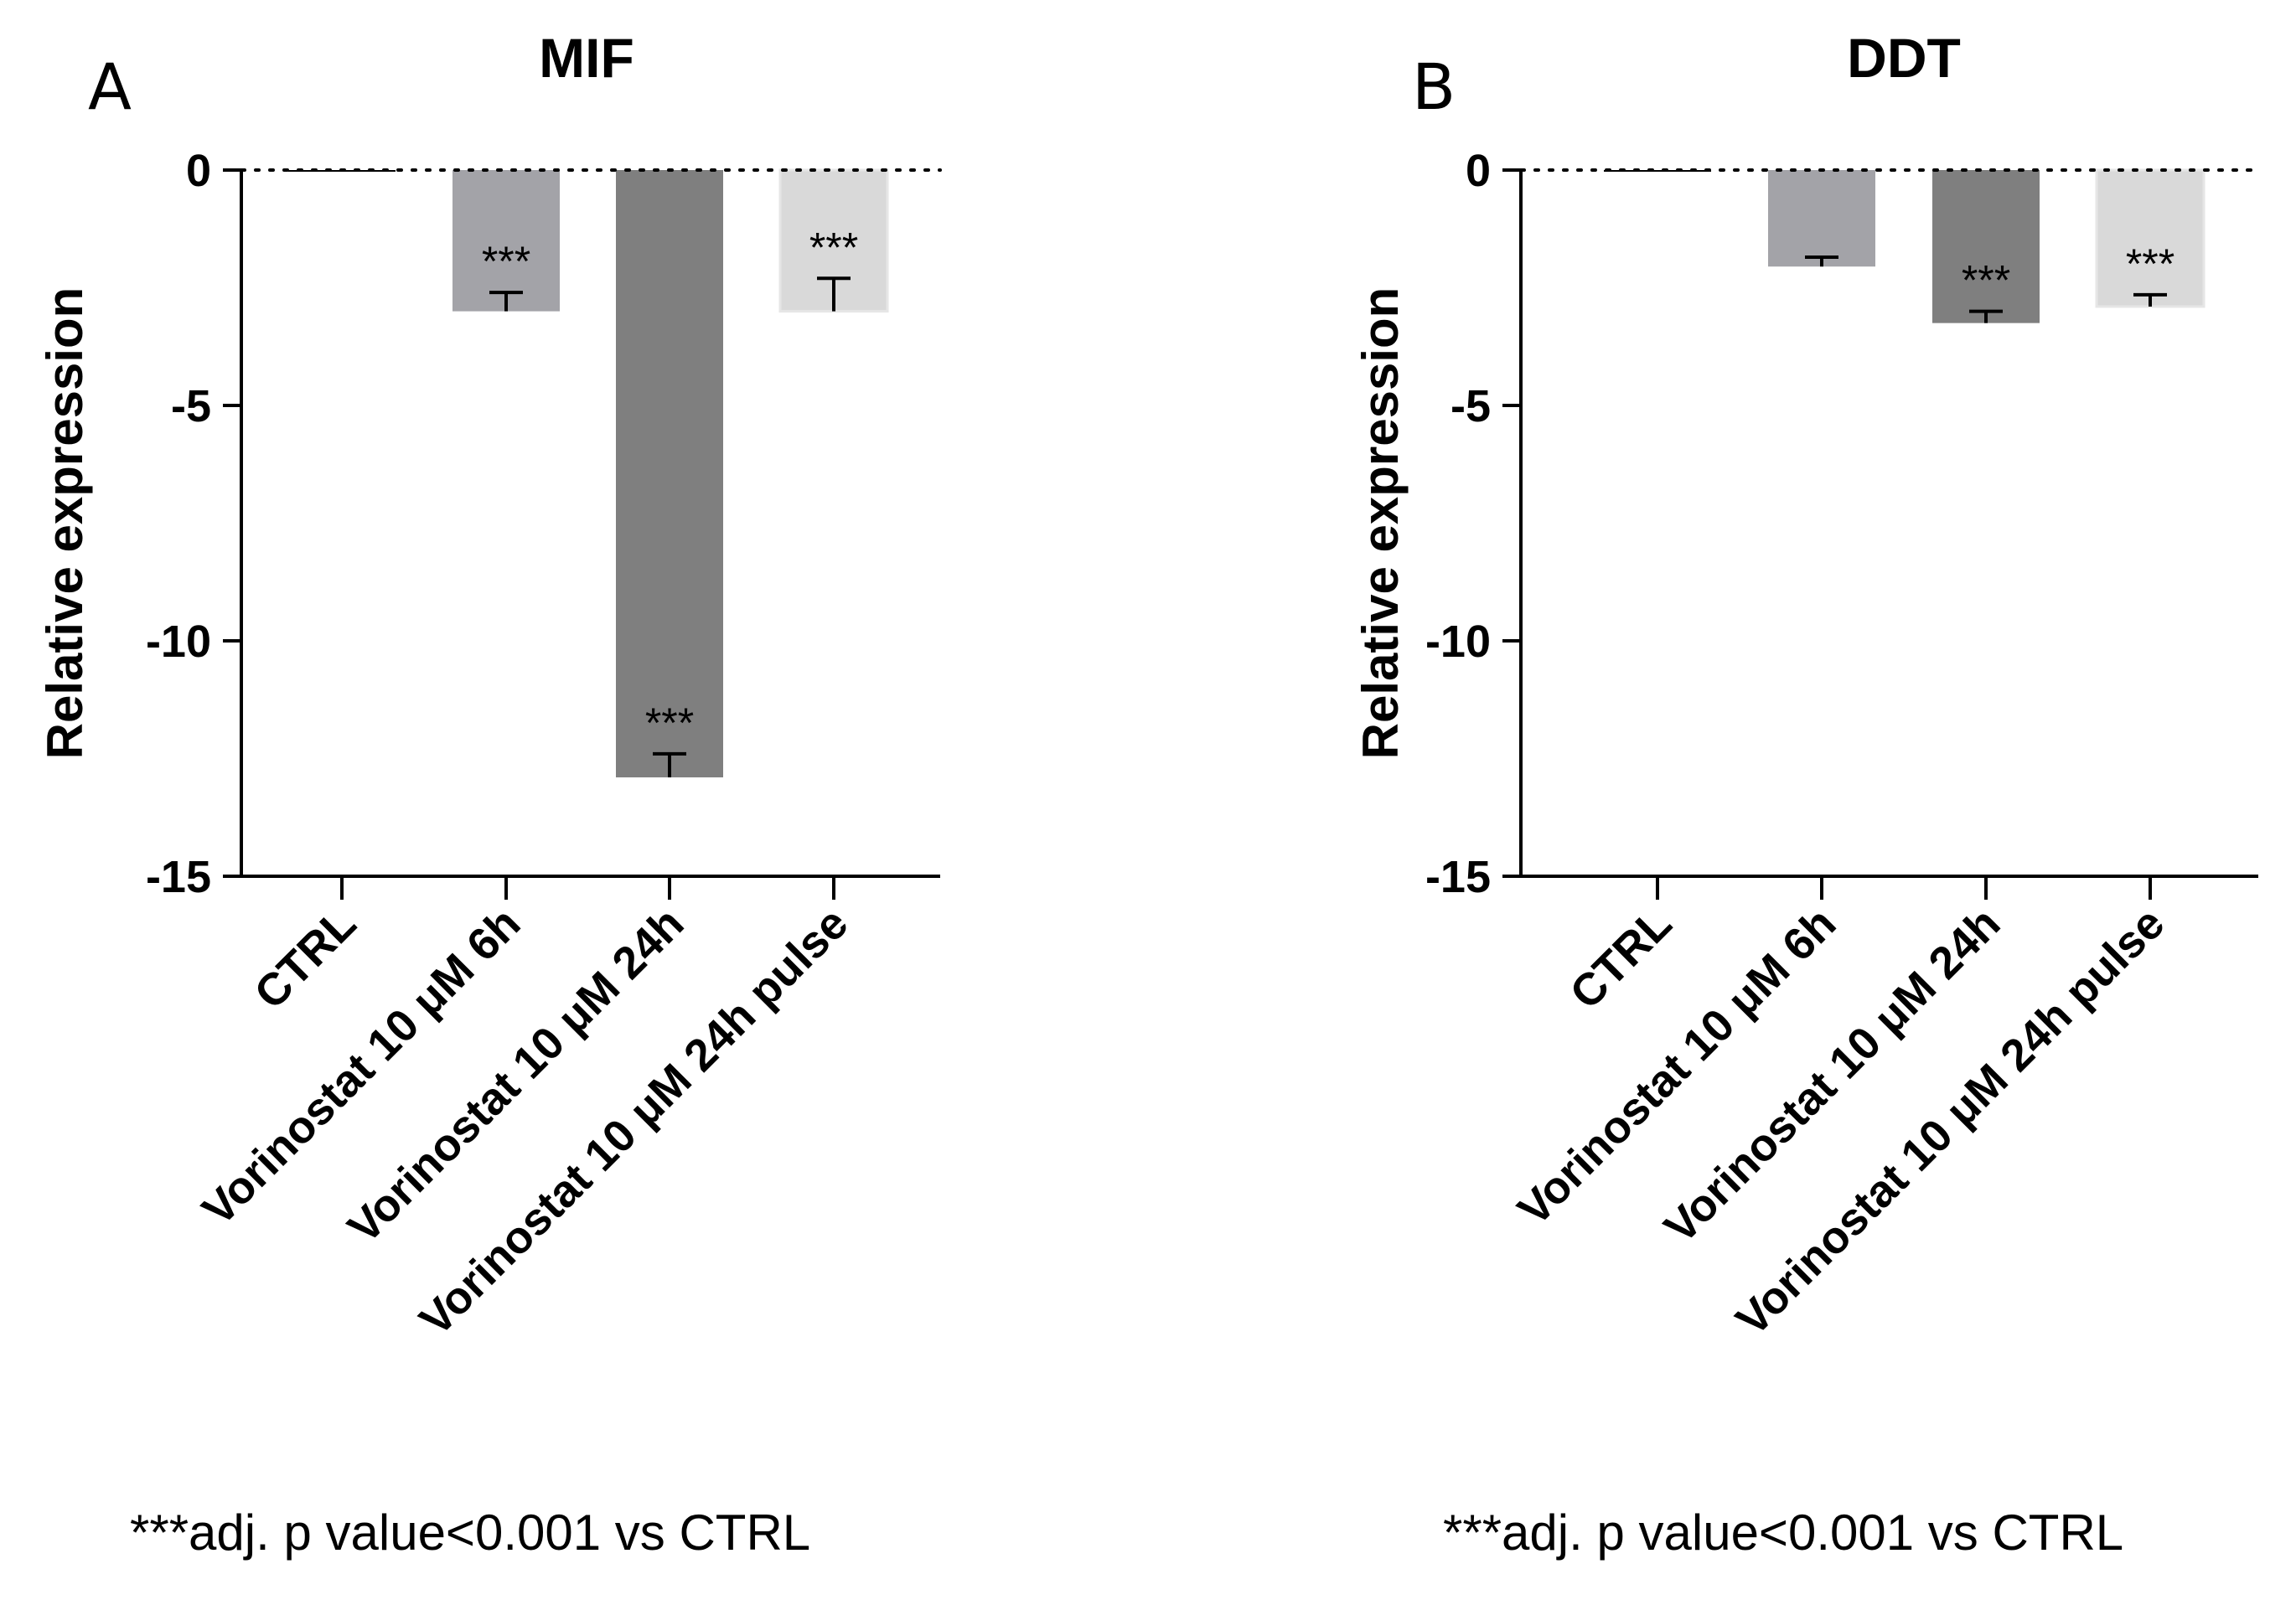 This screenshot has width=2296, height=1600. I want to click on significance-marker-2: ***, so click(506, 261).